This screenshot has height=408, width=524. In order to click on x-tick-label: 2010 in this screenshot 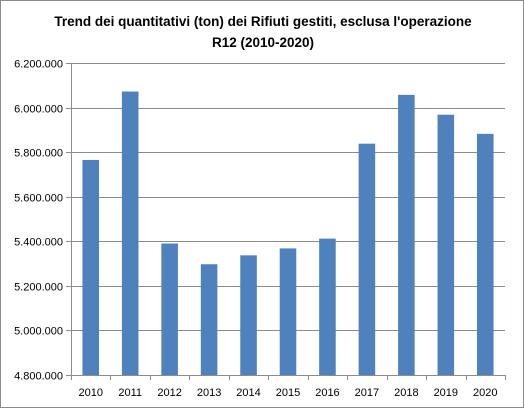, I will do `click(90, 393)`.